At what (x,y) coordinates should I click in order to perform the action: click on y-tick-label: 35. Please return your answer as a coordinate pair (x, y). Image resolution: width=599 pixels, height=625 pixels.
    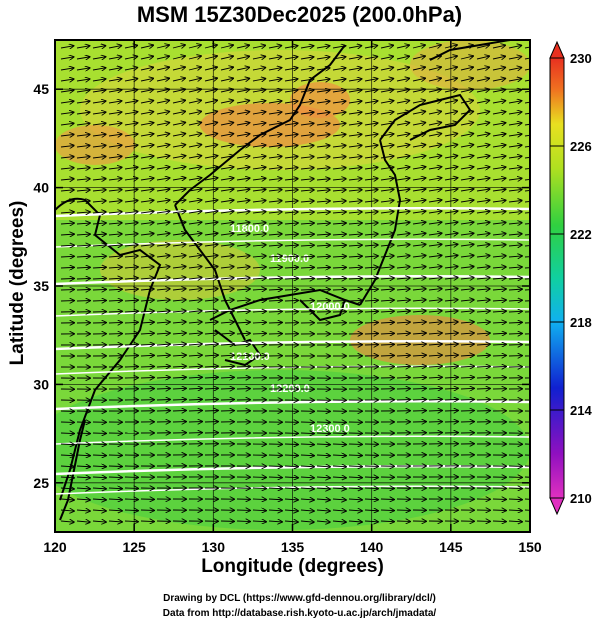
    Looking at the image, I should click on (41, 286).